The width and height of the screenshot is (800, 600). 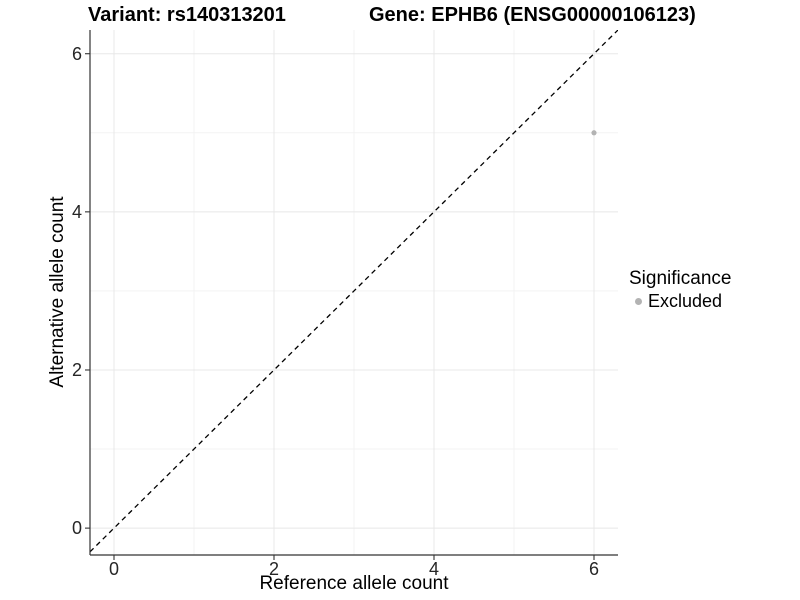 I want to click on legend-title: Significance, so click(x=680, y=278).